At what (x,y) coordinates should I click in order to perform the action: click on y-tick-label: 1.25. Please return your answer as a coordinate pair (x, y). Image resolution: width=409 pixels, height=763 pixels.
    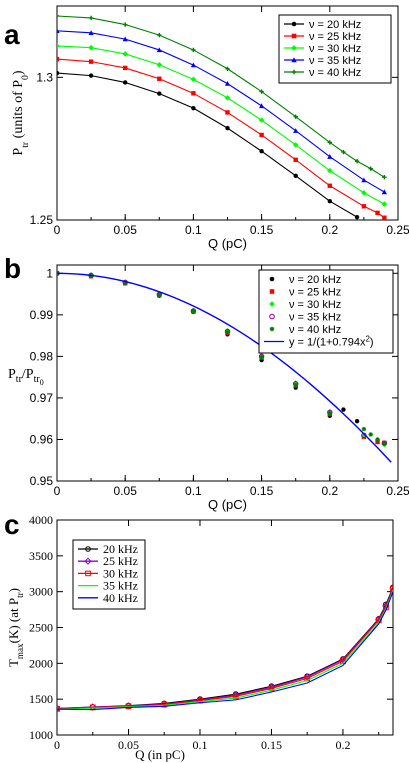
    Looking at the image, I should click on (42, 220).